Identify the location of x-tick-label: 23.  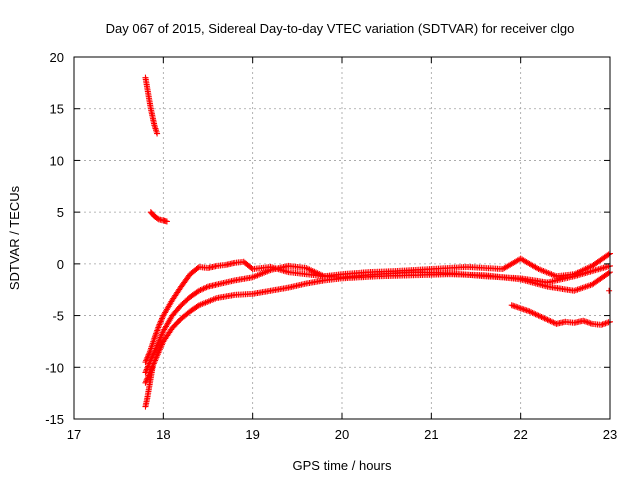
(610, 434).